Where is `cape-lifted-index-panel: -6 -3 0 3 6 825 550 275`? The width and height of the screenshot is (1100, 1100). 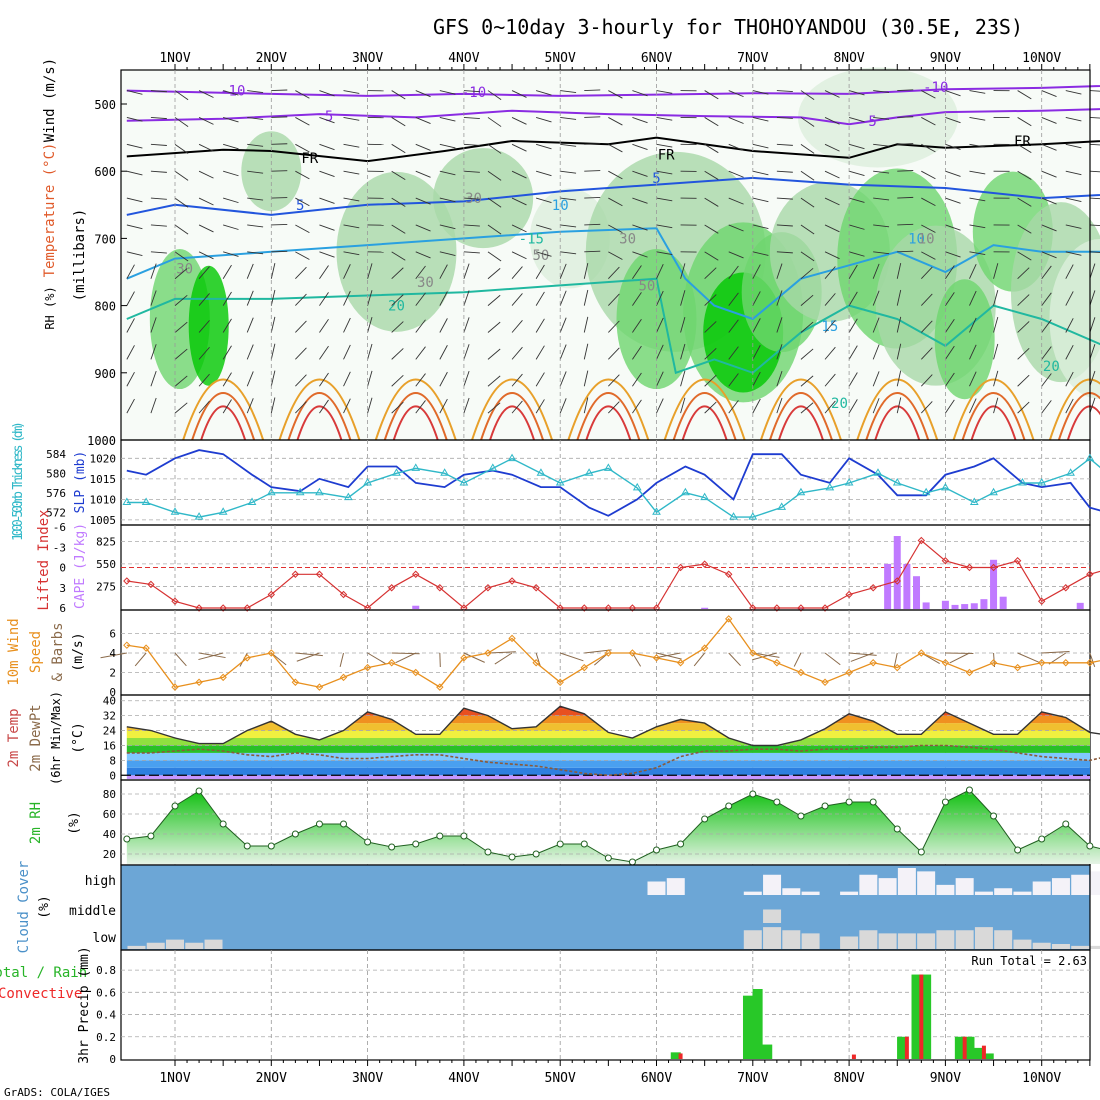 cape-lifted-index-panel: -6 -3 0 3 6 825 550 275 is located at coordinates (576, 568).